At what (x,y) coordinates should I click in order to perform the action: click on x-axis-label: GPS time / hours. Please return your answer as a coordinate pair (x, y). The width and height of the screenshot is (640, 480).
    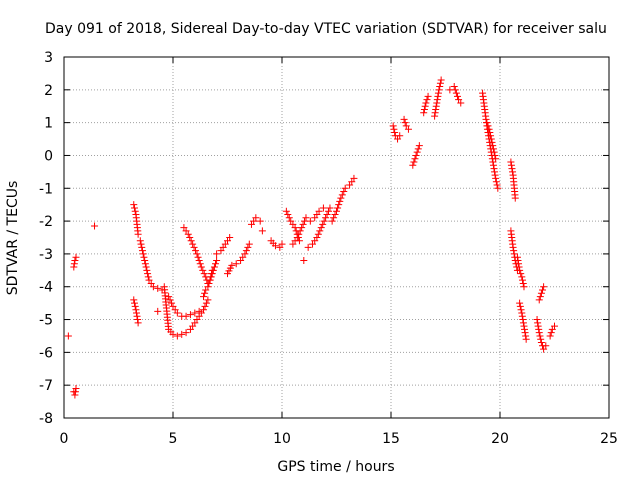
    Looking at the image, I should click on (335, 467).